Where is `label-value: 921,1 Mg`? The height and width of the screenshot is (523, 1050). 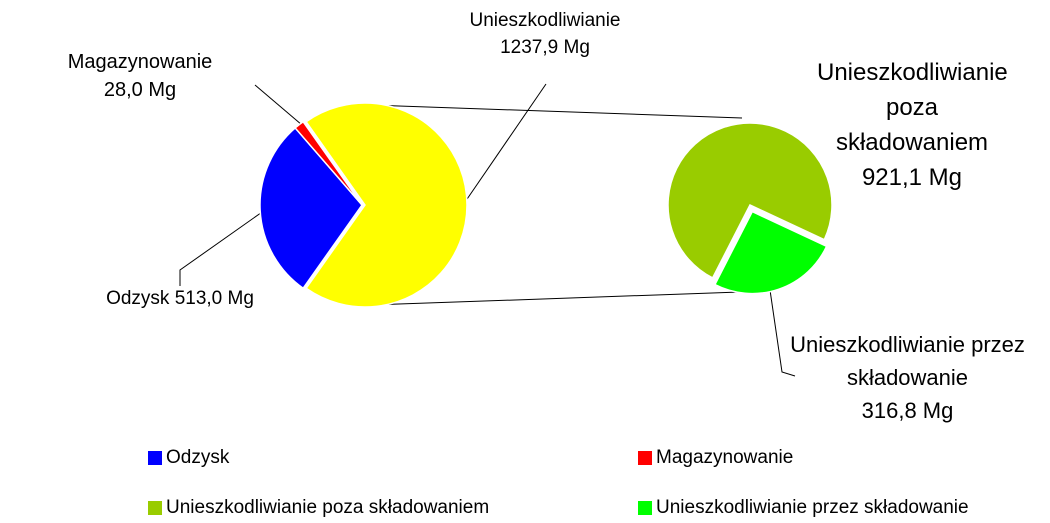
label-value: 921,1 Mg is located at coordinates (912, 177).